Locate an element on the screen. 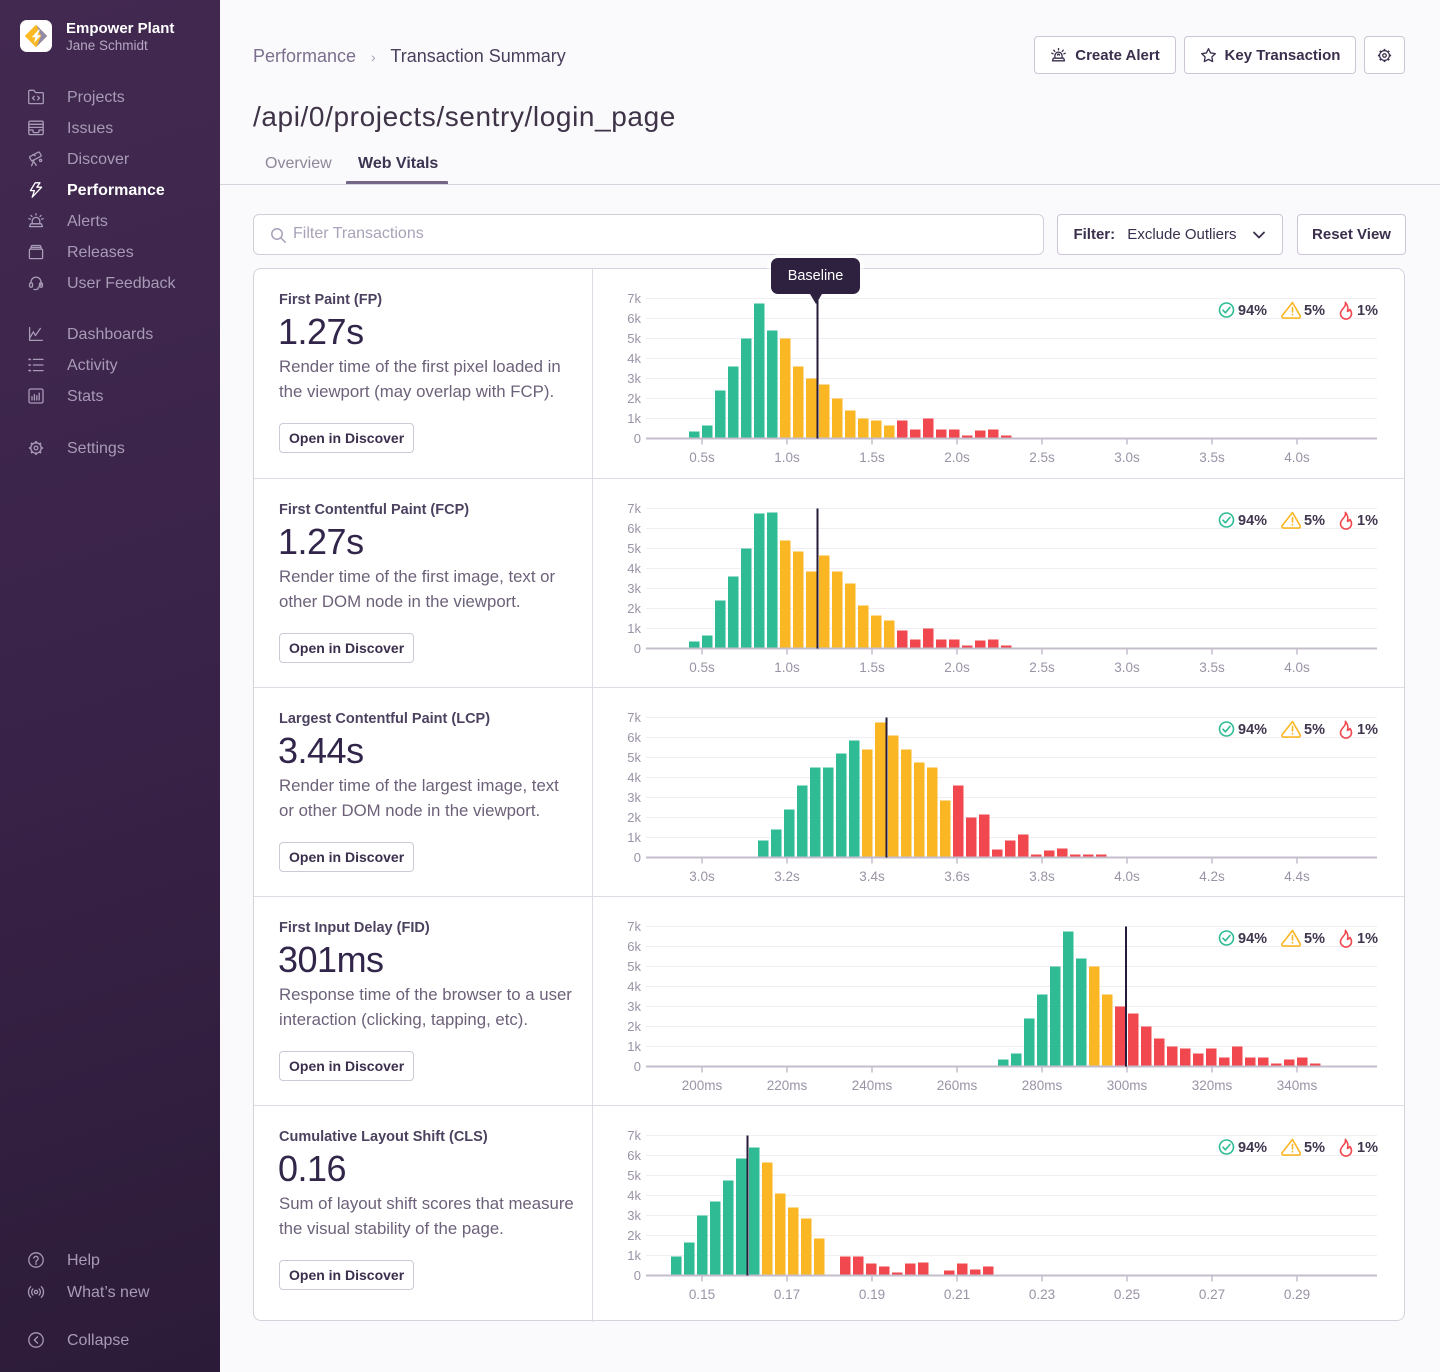 This screenshot has height=1372, width=1440. svg-text: 340ms is located at coordinates (1297, 1085).